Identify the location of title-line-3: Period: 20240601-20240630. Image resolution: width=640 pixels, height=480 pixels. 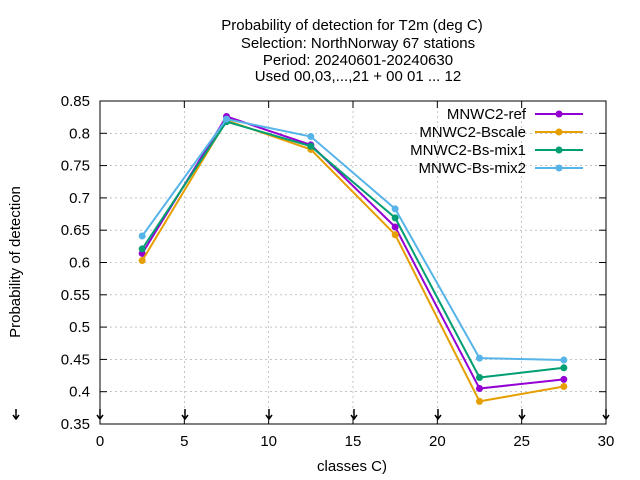
(358, 60).